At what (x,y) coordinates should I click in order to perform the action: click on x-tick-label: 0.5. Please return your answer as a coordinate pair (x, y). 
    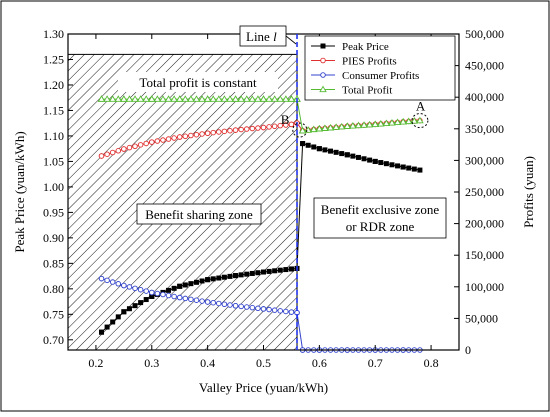
    Looking at the image, I should click on (263, 363).